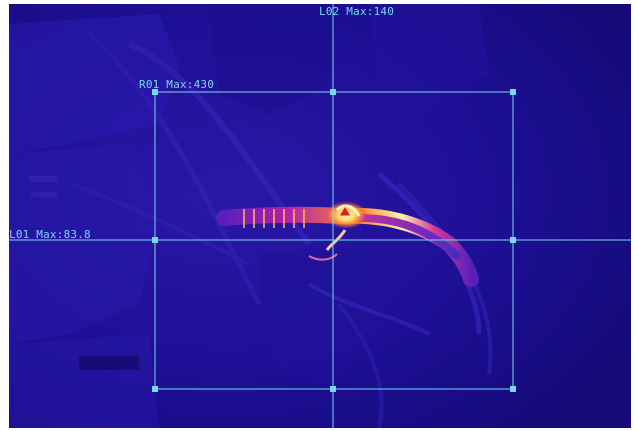  I want to click on triangle-marker-icon, so click(345, 211).